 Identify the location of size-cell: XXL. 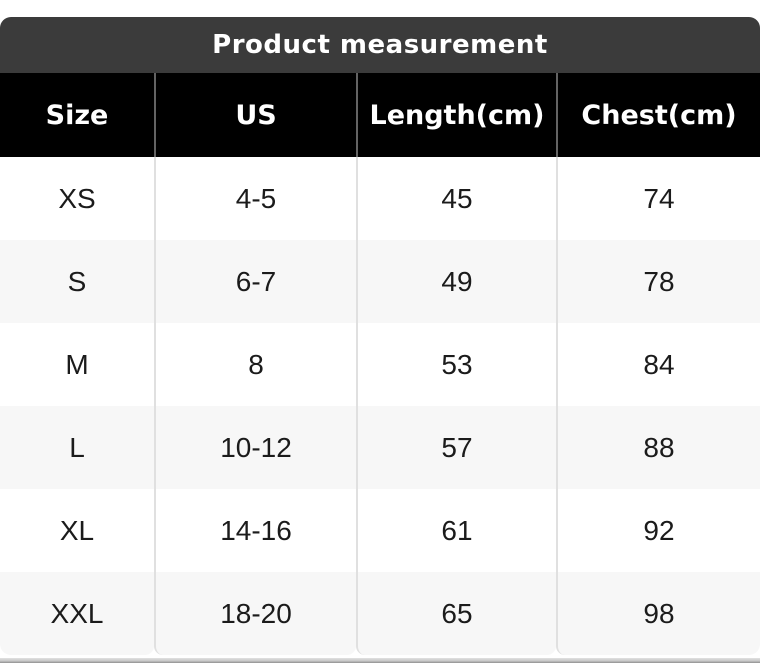
(77, 613).